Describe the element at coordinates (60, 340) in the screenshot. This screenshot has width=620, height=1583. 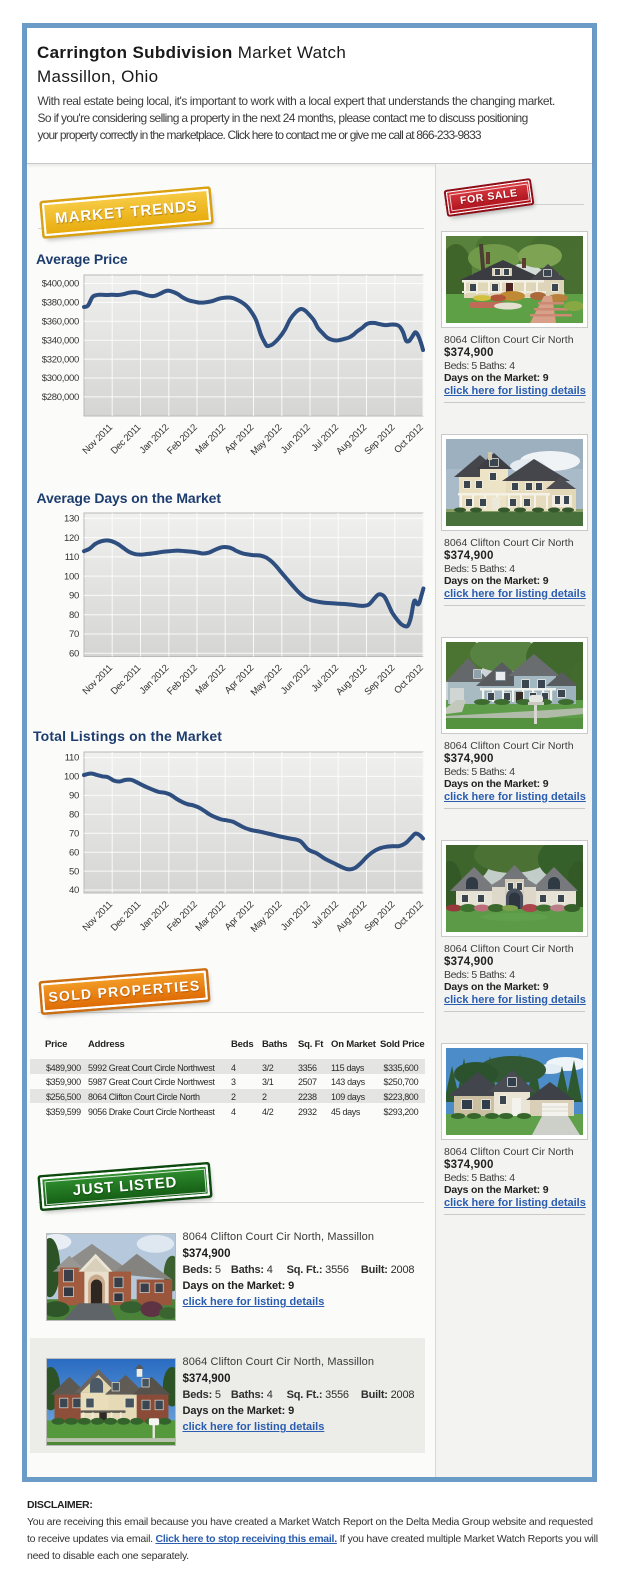
I see `svg-text: $340,000` at that location.